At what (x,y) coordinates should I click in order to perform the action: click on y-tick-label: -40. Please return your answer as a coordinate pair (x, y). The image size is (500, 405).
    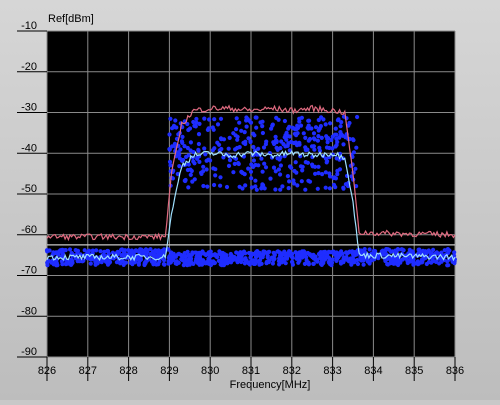
    Looking at the image, I should click on (29, 148).